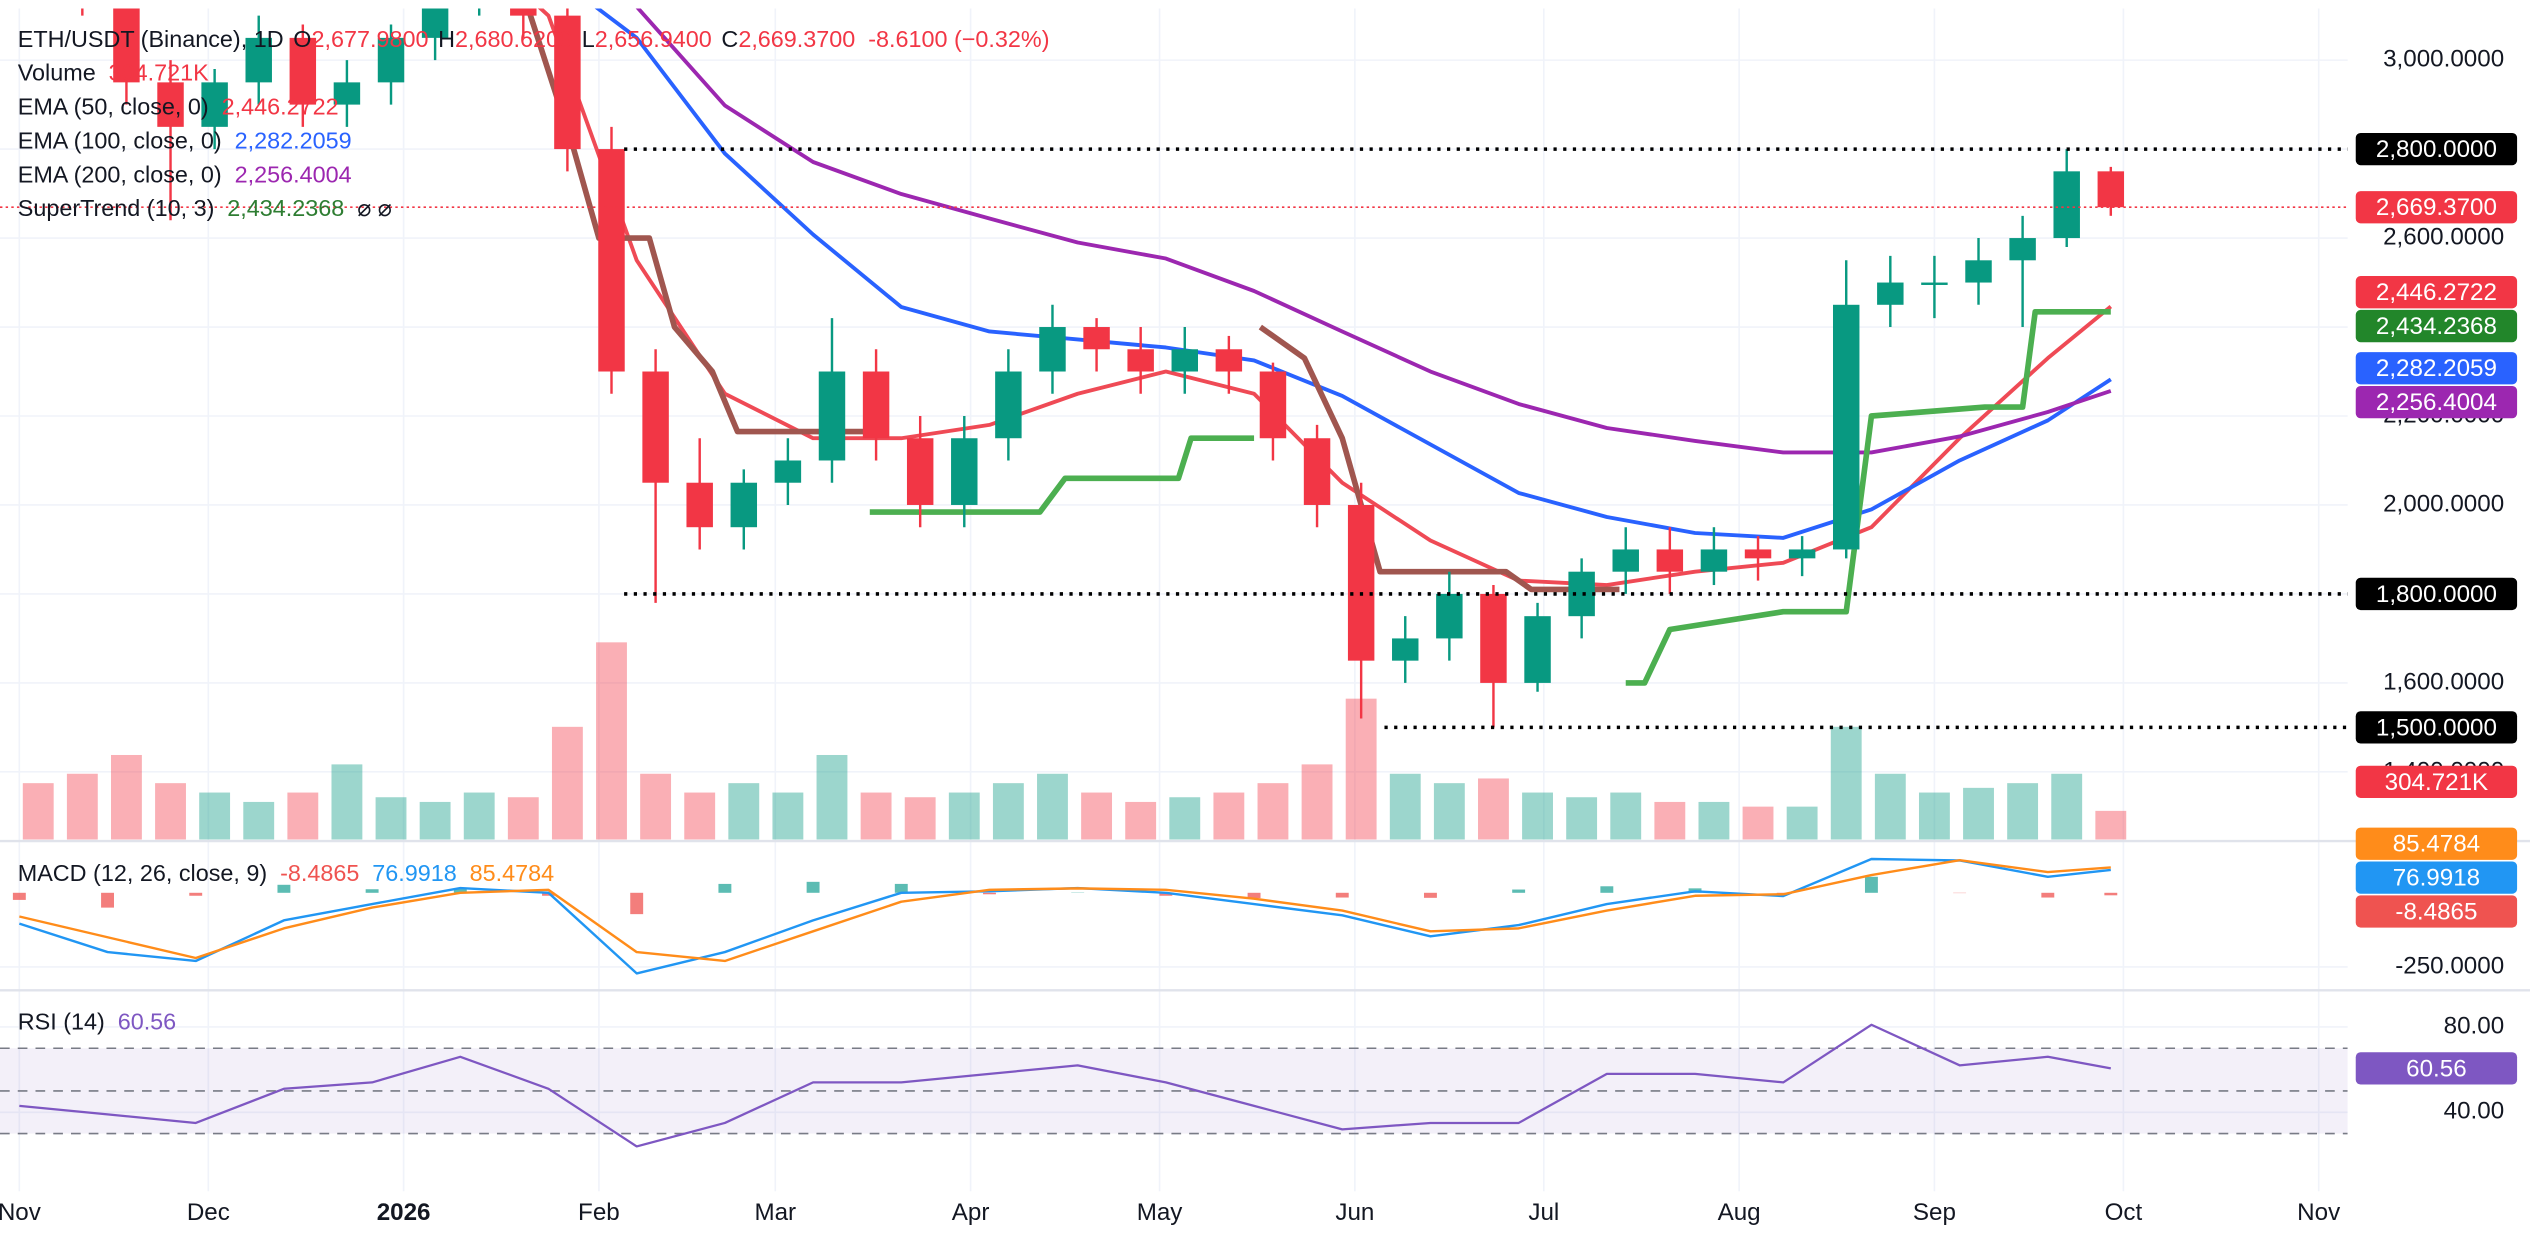  I want to click on indicator-icons: ⌀ ⌀, so click(374, 208).